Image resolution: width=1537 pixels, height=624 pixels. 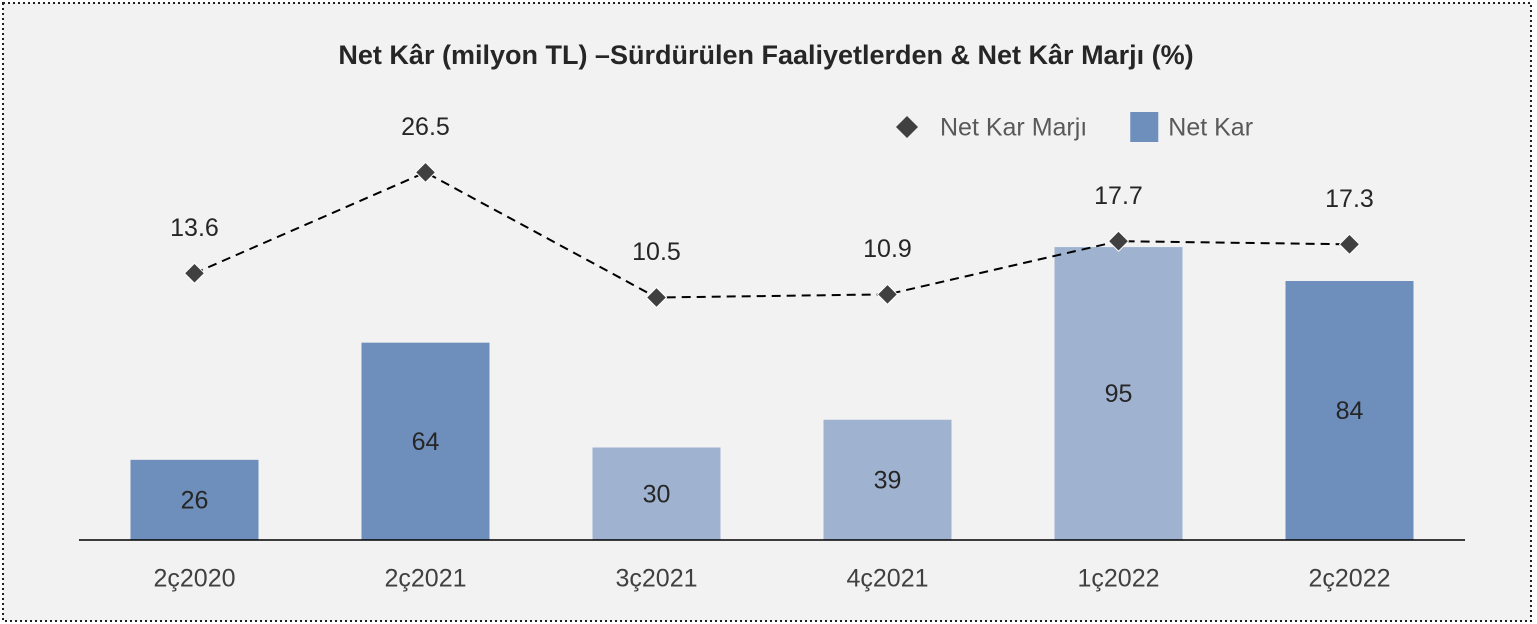 What do you see at coordinates (1349, 199) in the screenshot?
I see `line-value-label: 17.3` at bounding box center [1349, 199].